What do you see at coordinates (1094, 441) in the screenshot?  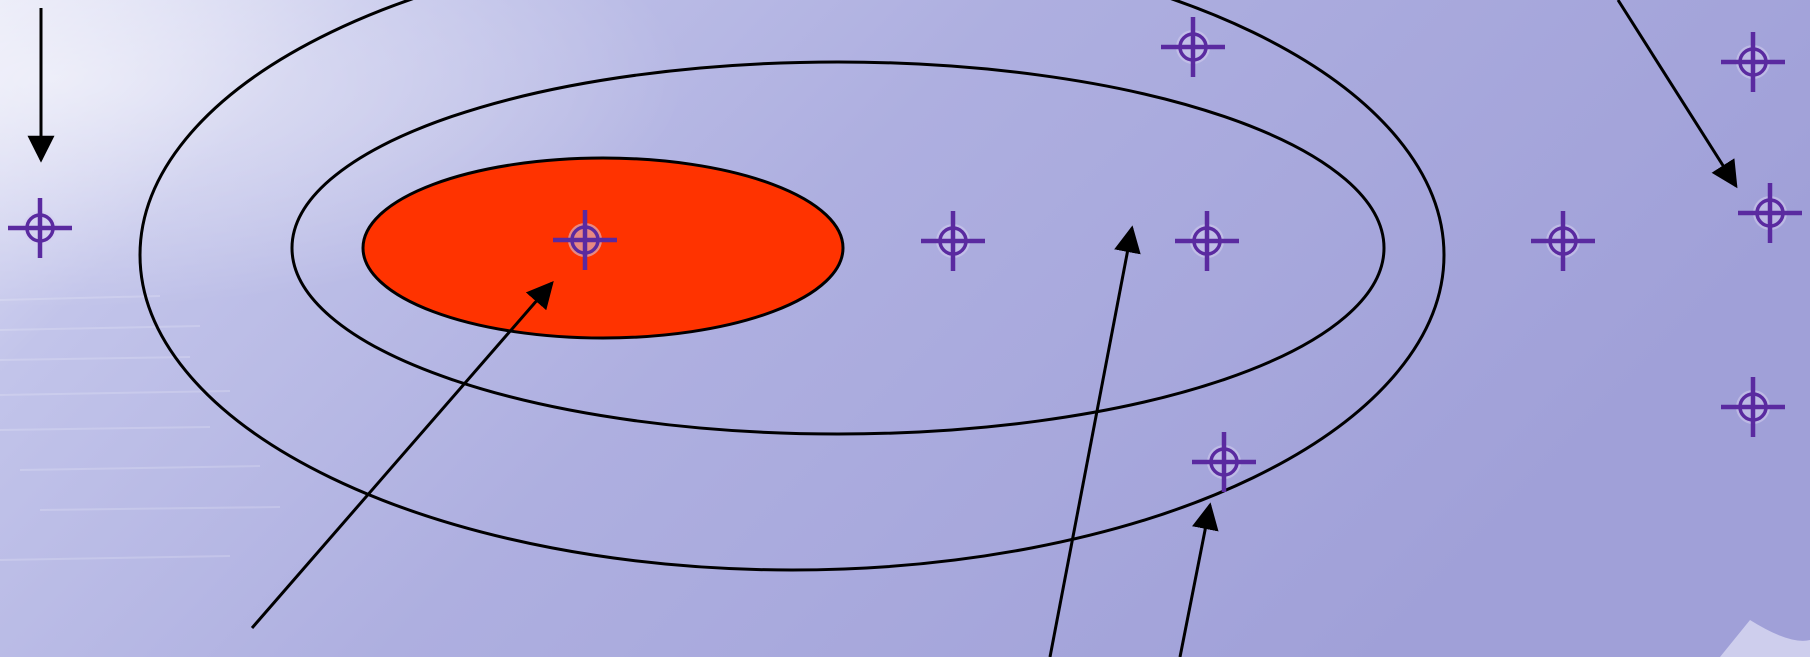 I see `arrow-to-middle-zone` at bounding box center [1094, 441].